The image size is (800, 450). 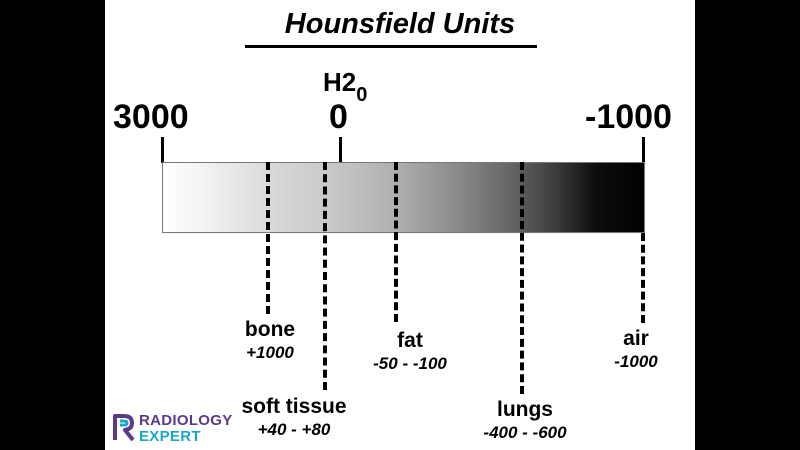 I want to click on marker-name: lungs, so click(x=524, y=409).